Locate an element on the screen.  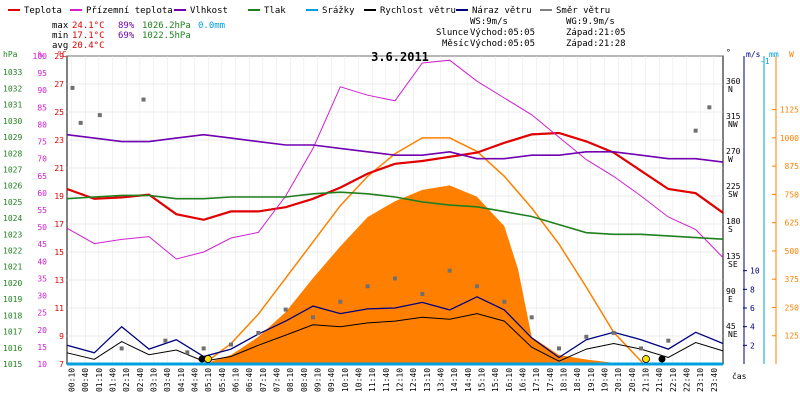
moon-set-icon is located at coordinates (662, 359).